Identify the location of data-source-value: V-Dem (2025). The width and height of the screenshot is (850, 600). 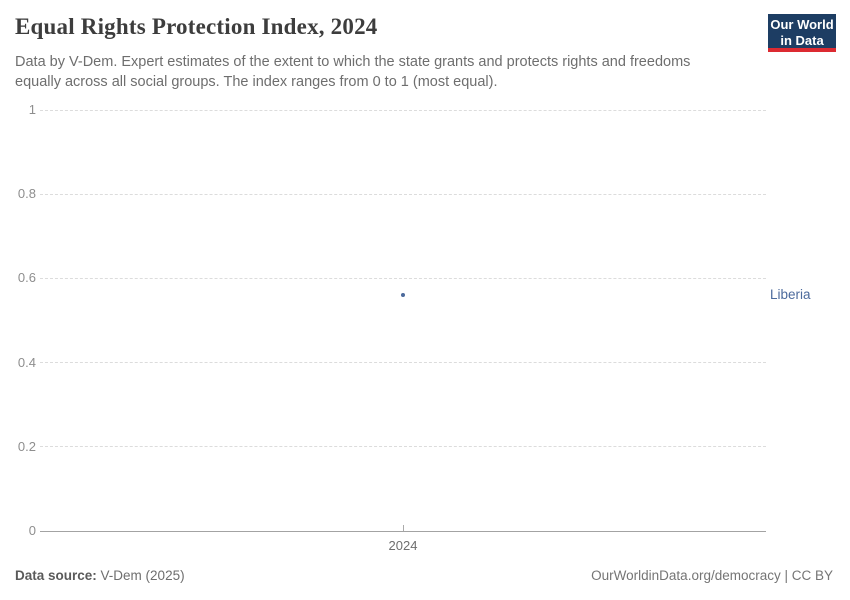
(142, 575).